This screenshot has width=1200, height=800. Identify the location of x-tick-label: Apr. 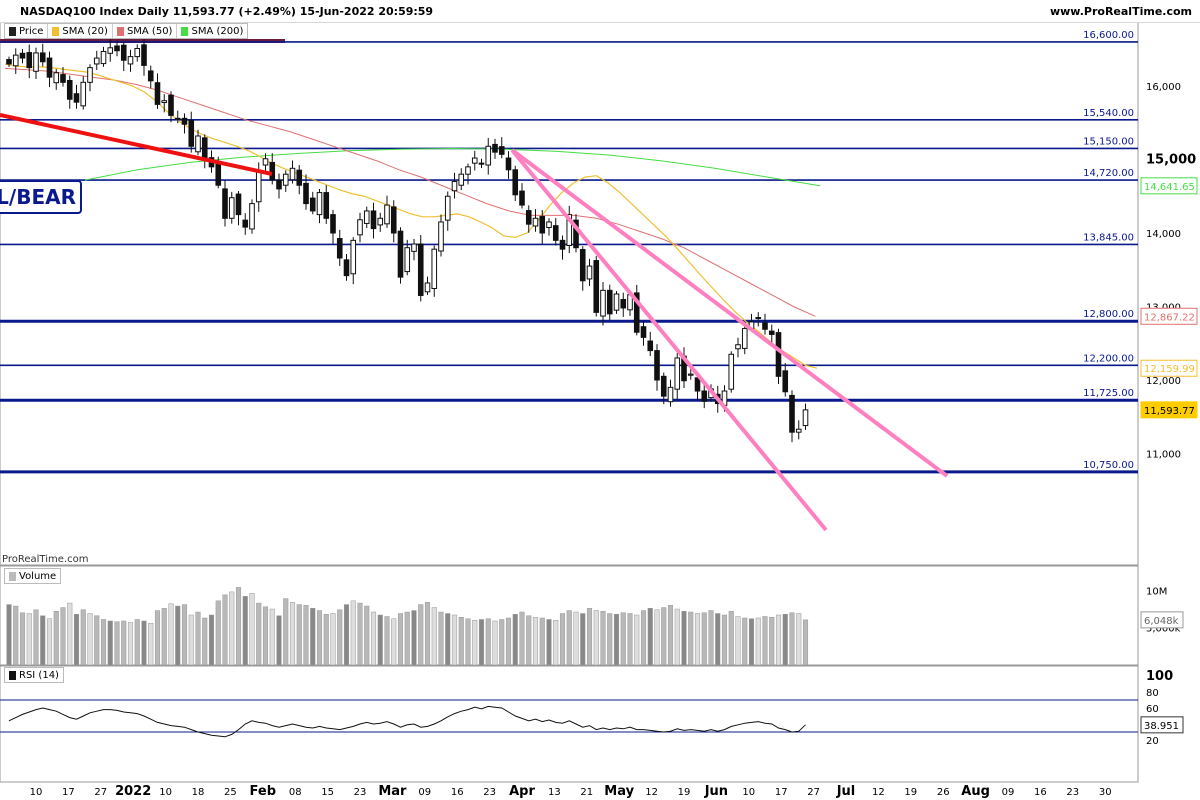
(522, 791).